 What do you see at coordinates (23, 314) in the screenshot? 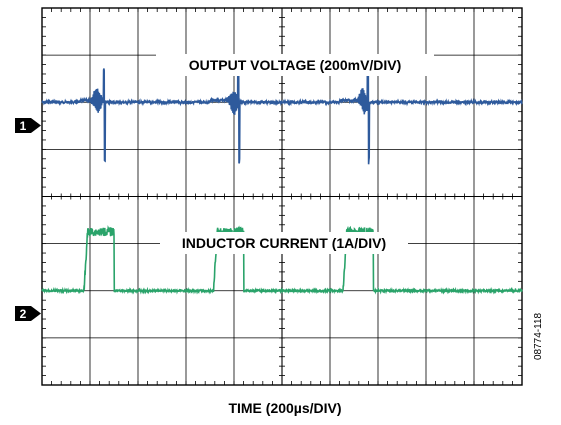
I see `ch2-marker-label: 2` at bounding box center [23, 314].